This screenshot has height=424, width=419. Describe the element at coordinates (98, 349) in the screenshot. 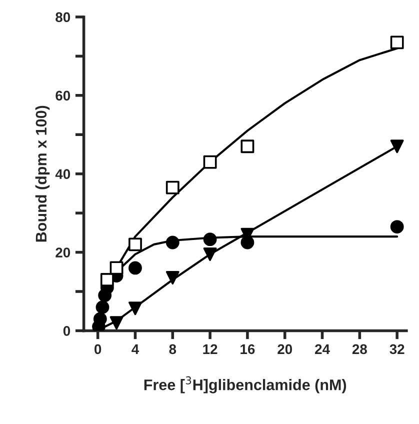

I see `x-tick-label: 0` at that location.